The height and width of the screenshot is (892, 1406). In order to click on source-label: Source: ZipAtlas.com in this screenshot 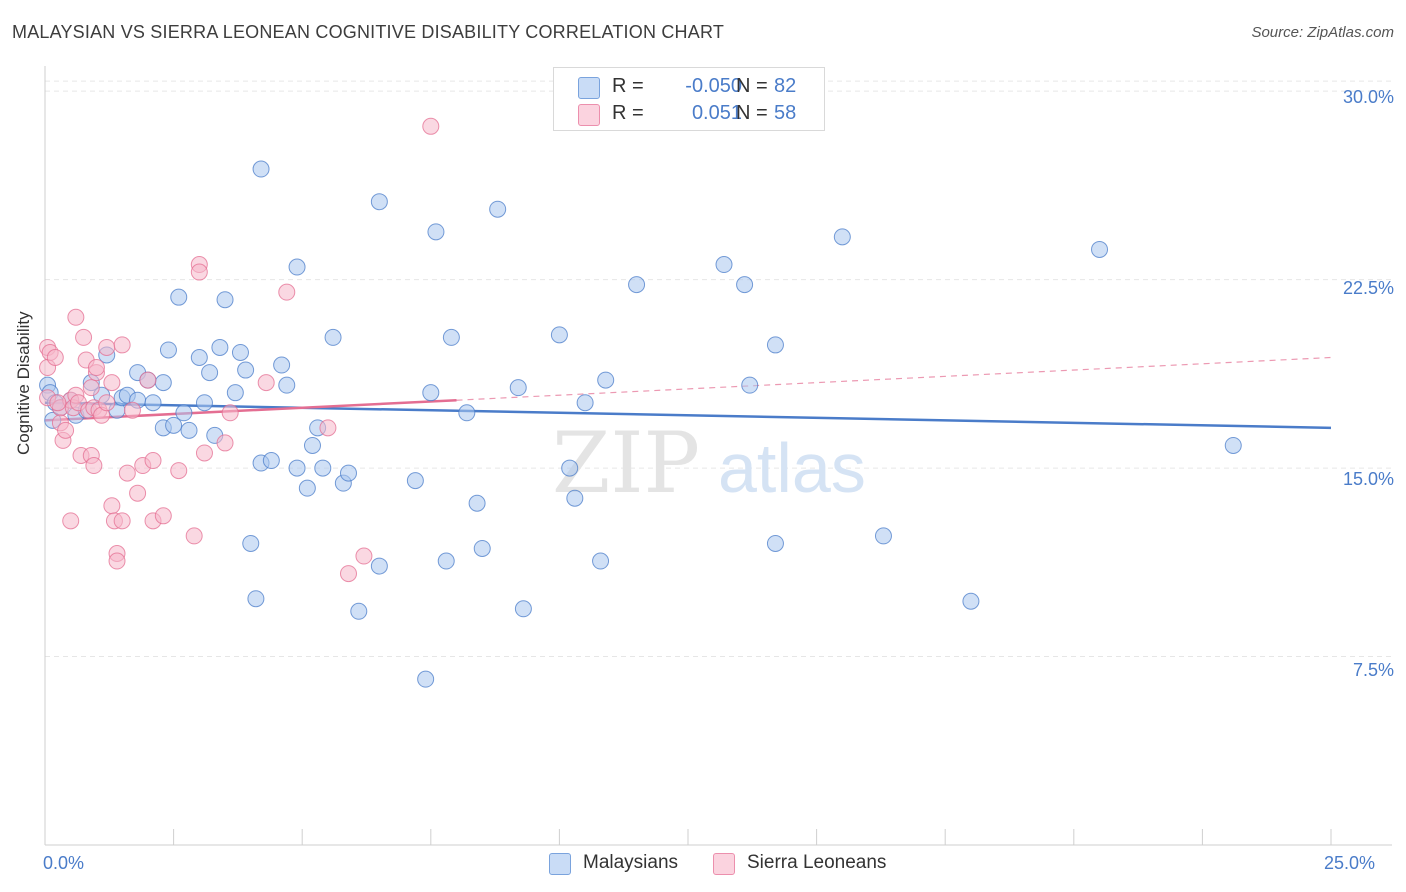, I will do `click(1322, 32)`.